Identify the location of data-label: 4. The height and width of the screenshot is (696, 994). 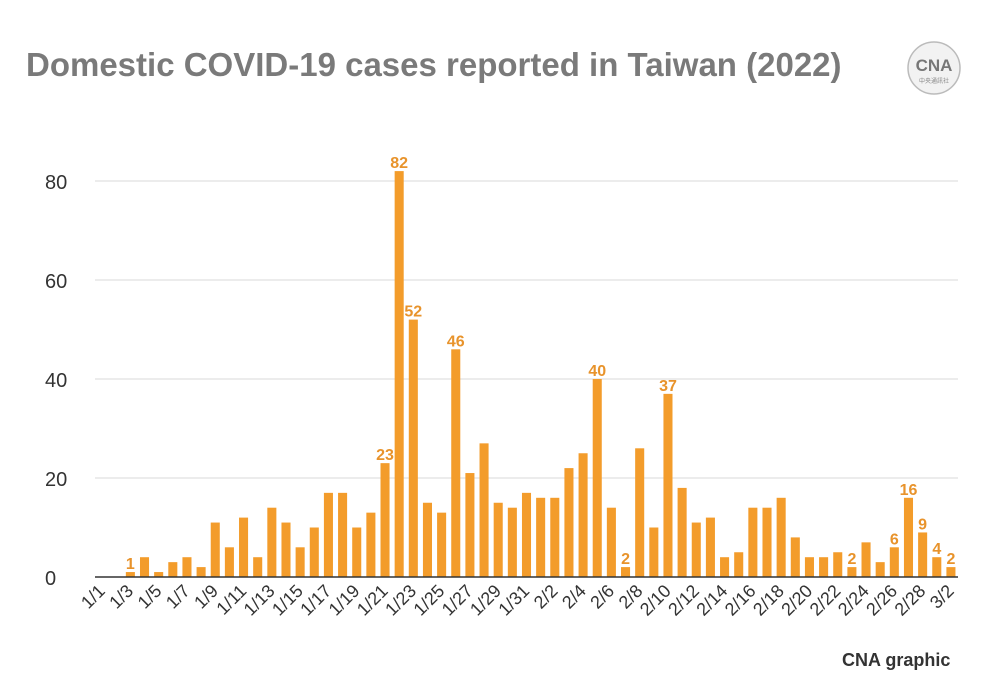
(936, 549).